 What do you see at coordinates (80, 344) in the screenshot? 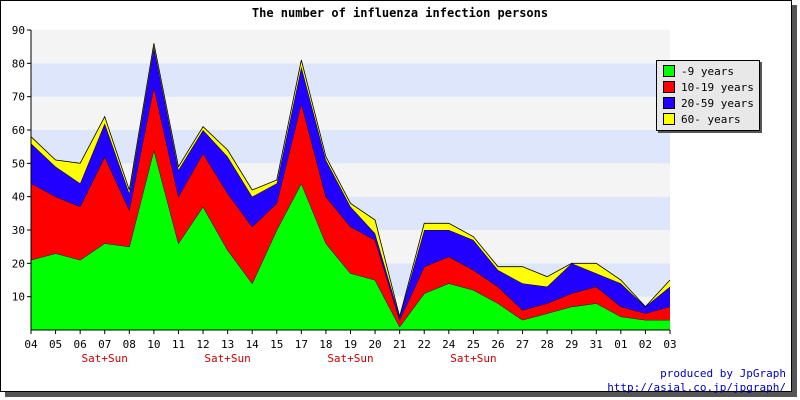
I see `x-tick-label: 06` at bounding box center [80, 344].